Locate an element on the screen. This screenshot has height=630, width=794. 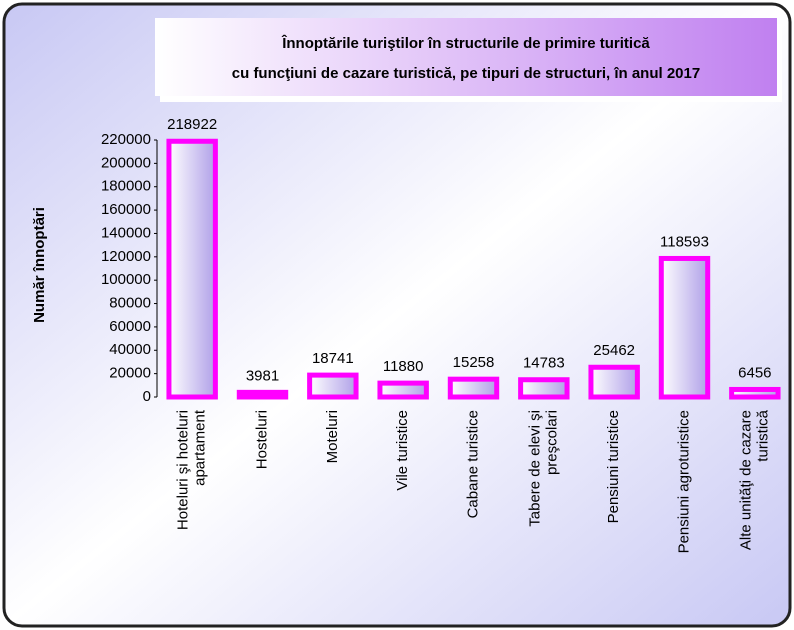
x-tick-label: preşcolari is located at coordinates (551, 442).